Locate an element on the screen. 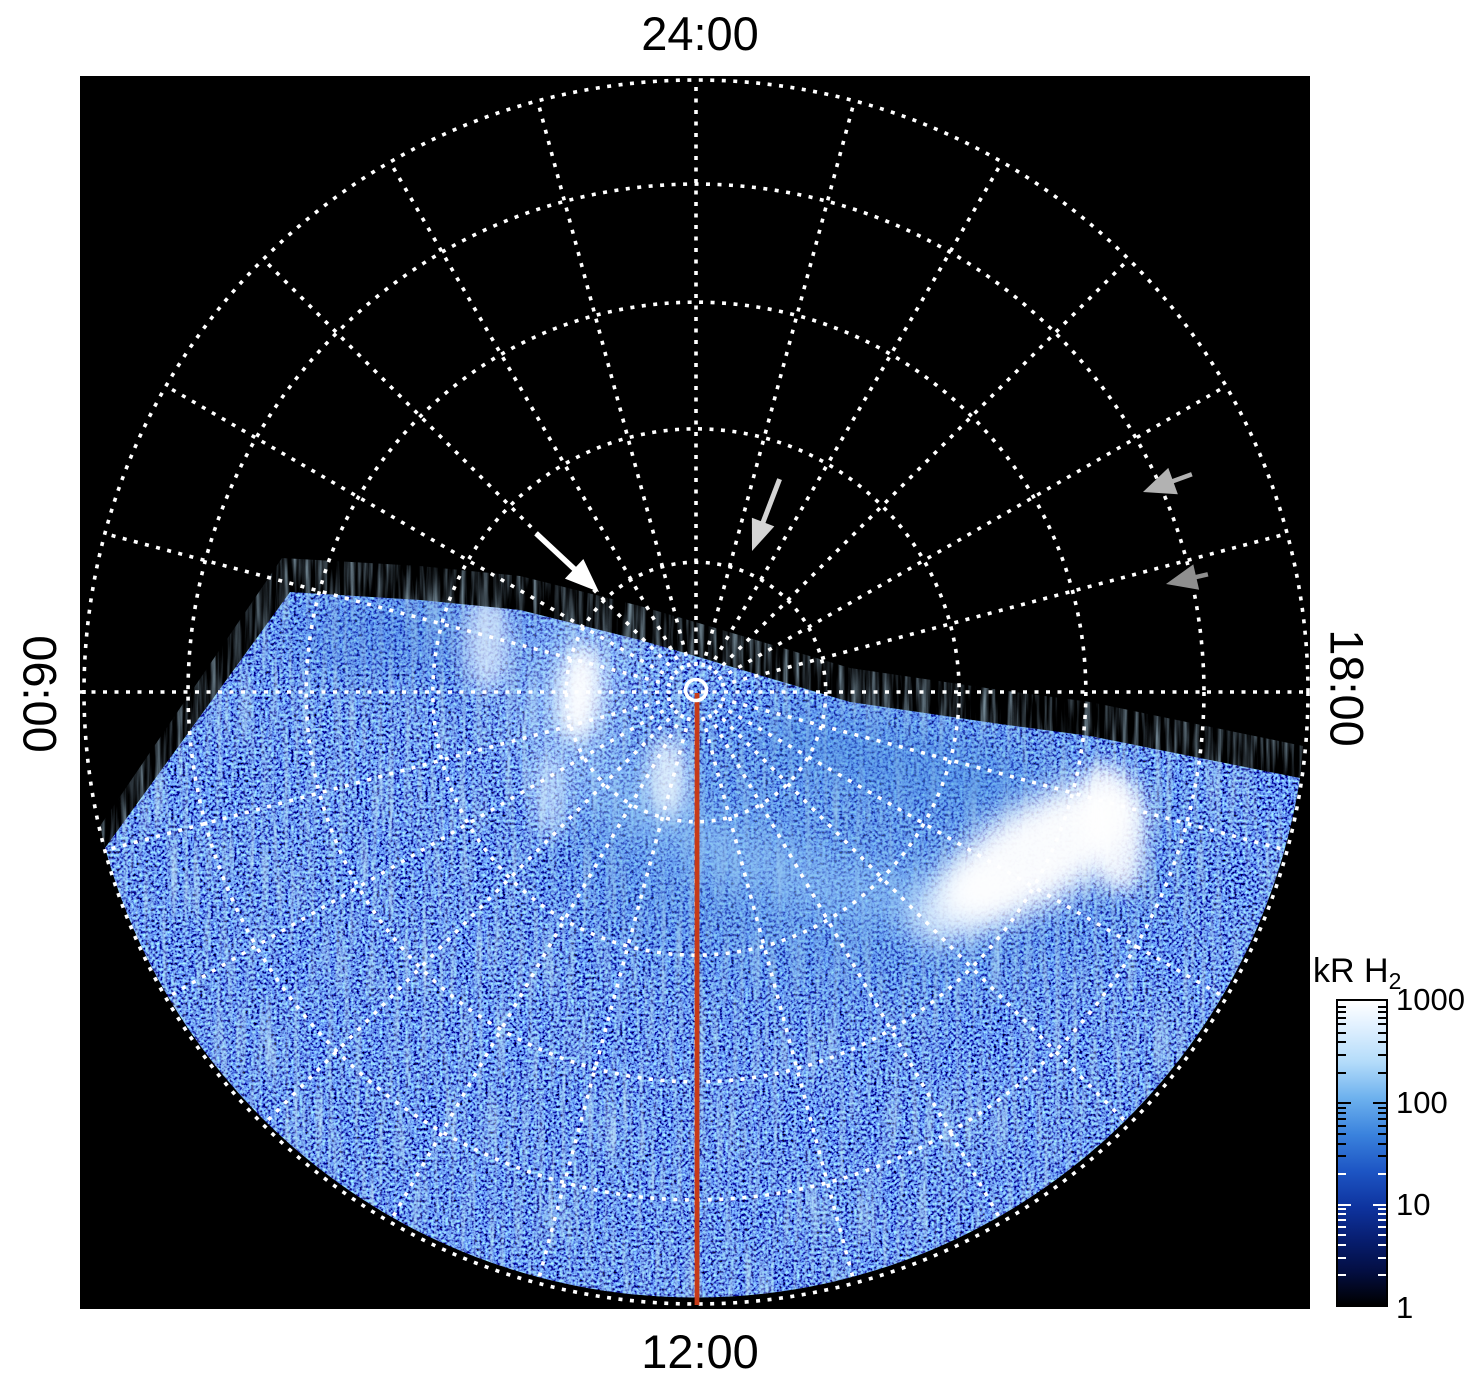 The height and width of the screenshot is (1384, 1480). gray-arrow-upper-shaft is located at coordinates (1181, 478).